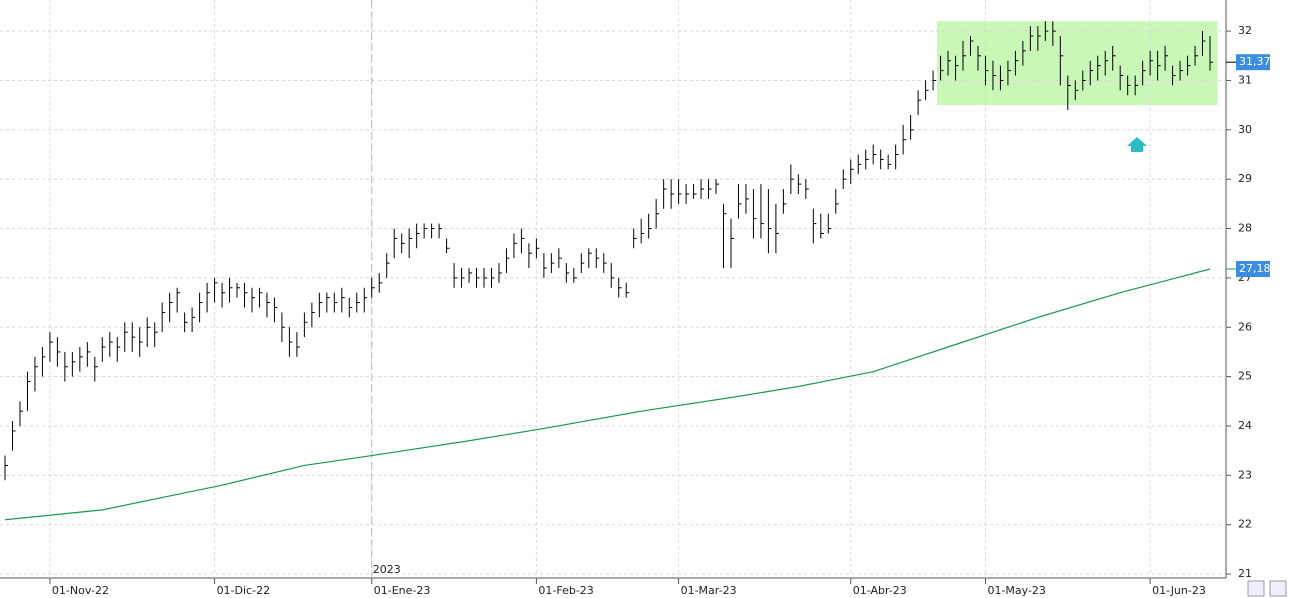 The width and height of the screenshot is (1290, 598). I want to click on x-tick-label: 01-Feb-23, so click(565, 590).